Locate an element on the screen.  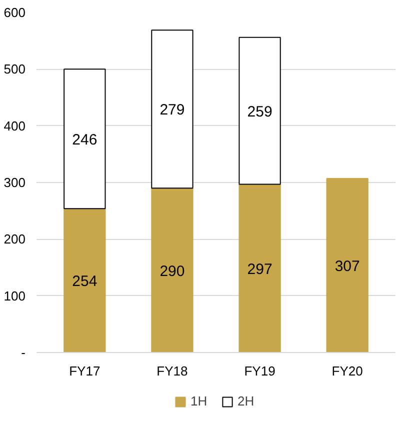
data-label: 297 is located at coordinates (259, 269).